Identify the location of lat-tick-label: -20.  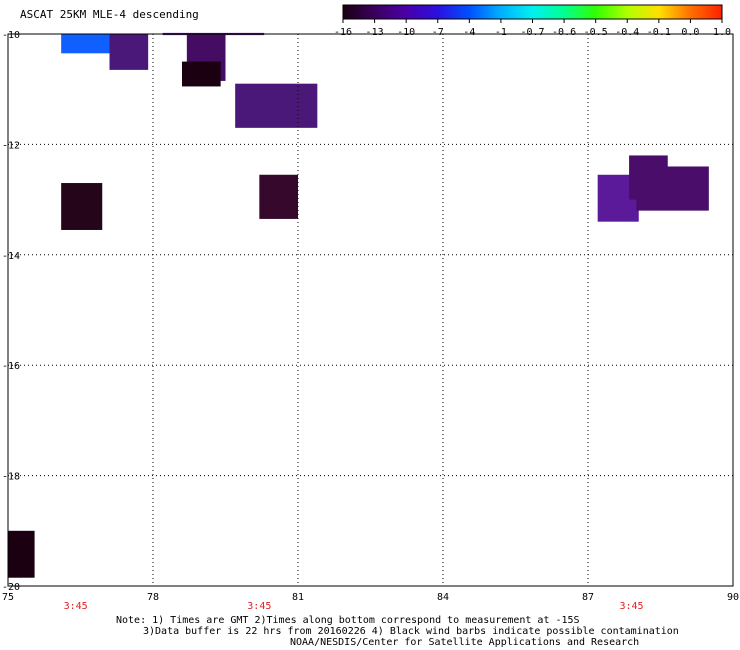
(11, 587).